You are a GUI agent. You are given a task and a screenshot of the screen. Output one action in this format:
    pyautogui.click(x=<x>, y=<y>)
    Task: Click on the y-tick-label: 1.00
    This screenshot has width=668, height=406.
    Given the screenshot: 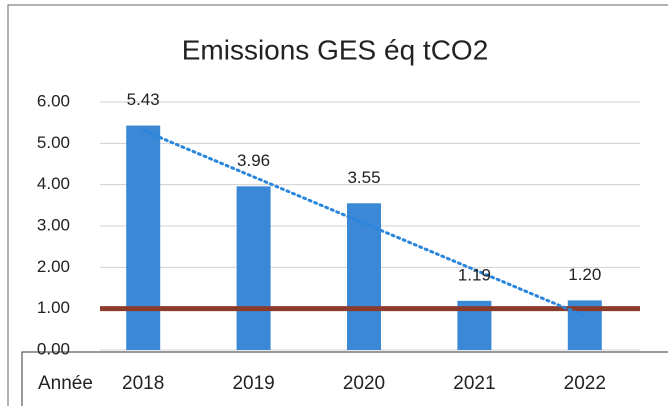 What is the action you would take?
    pyautogui.click(x=53, y=307)
    